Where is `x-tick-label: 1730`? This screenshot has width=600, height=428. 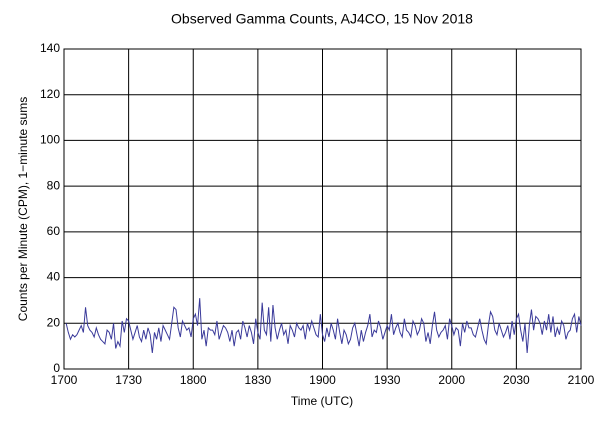
x-tick-label: 1730 is located at coordinates (128, 380).